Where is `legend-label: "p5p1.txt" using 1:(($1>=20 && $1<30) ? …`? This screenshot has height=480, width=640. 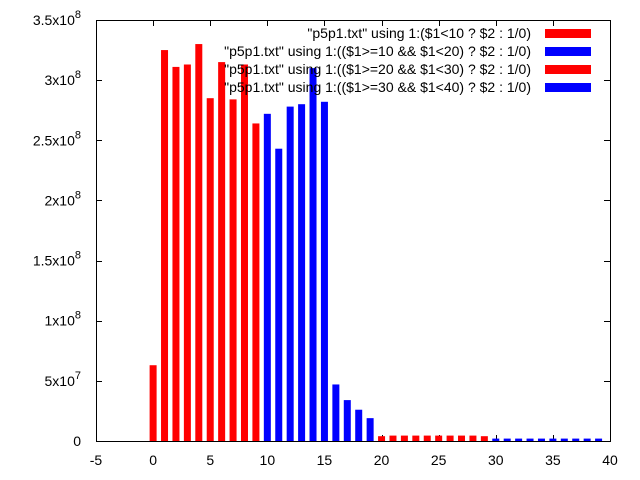
legend-label: "p5p1.txt" using 1:(($1>=20 && $1<30) ? … is located at coordinates (377, 69).